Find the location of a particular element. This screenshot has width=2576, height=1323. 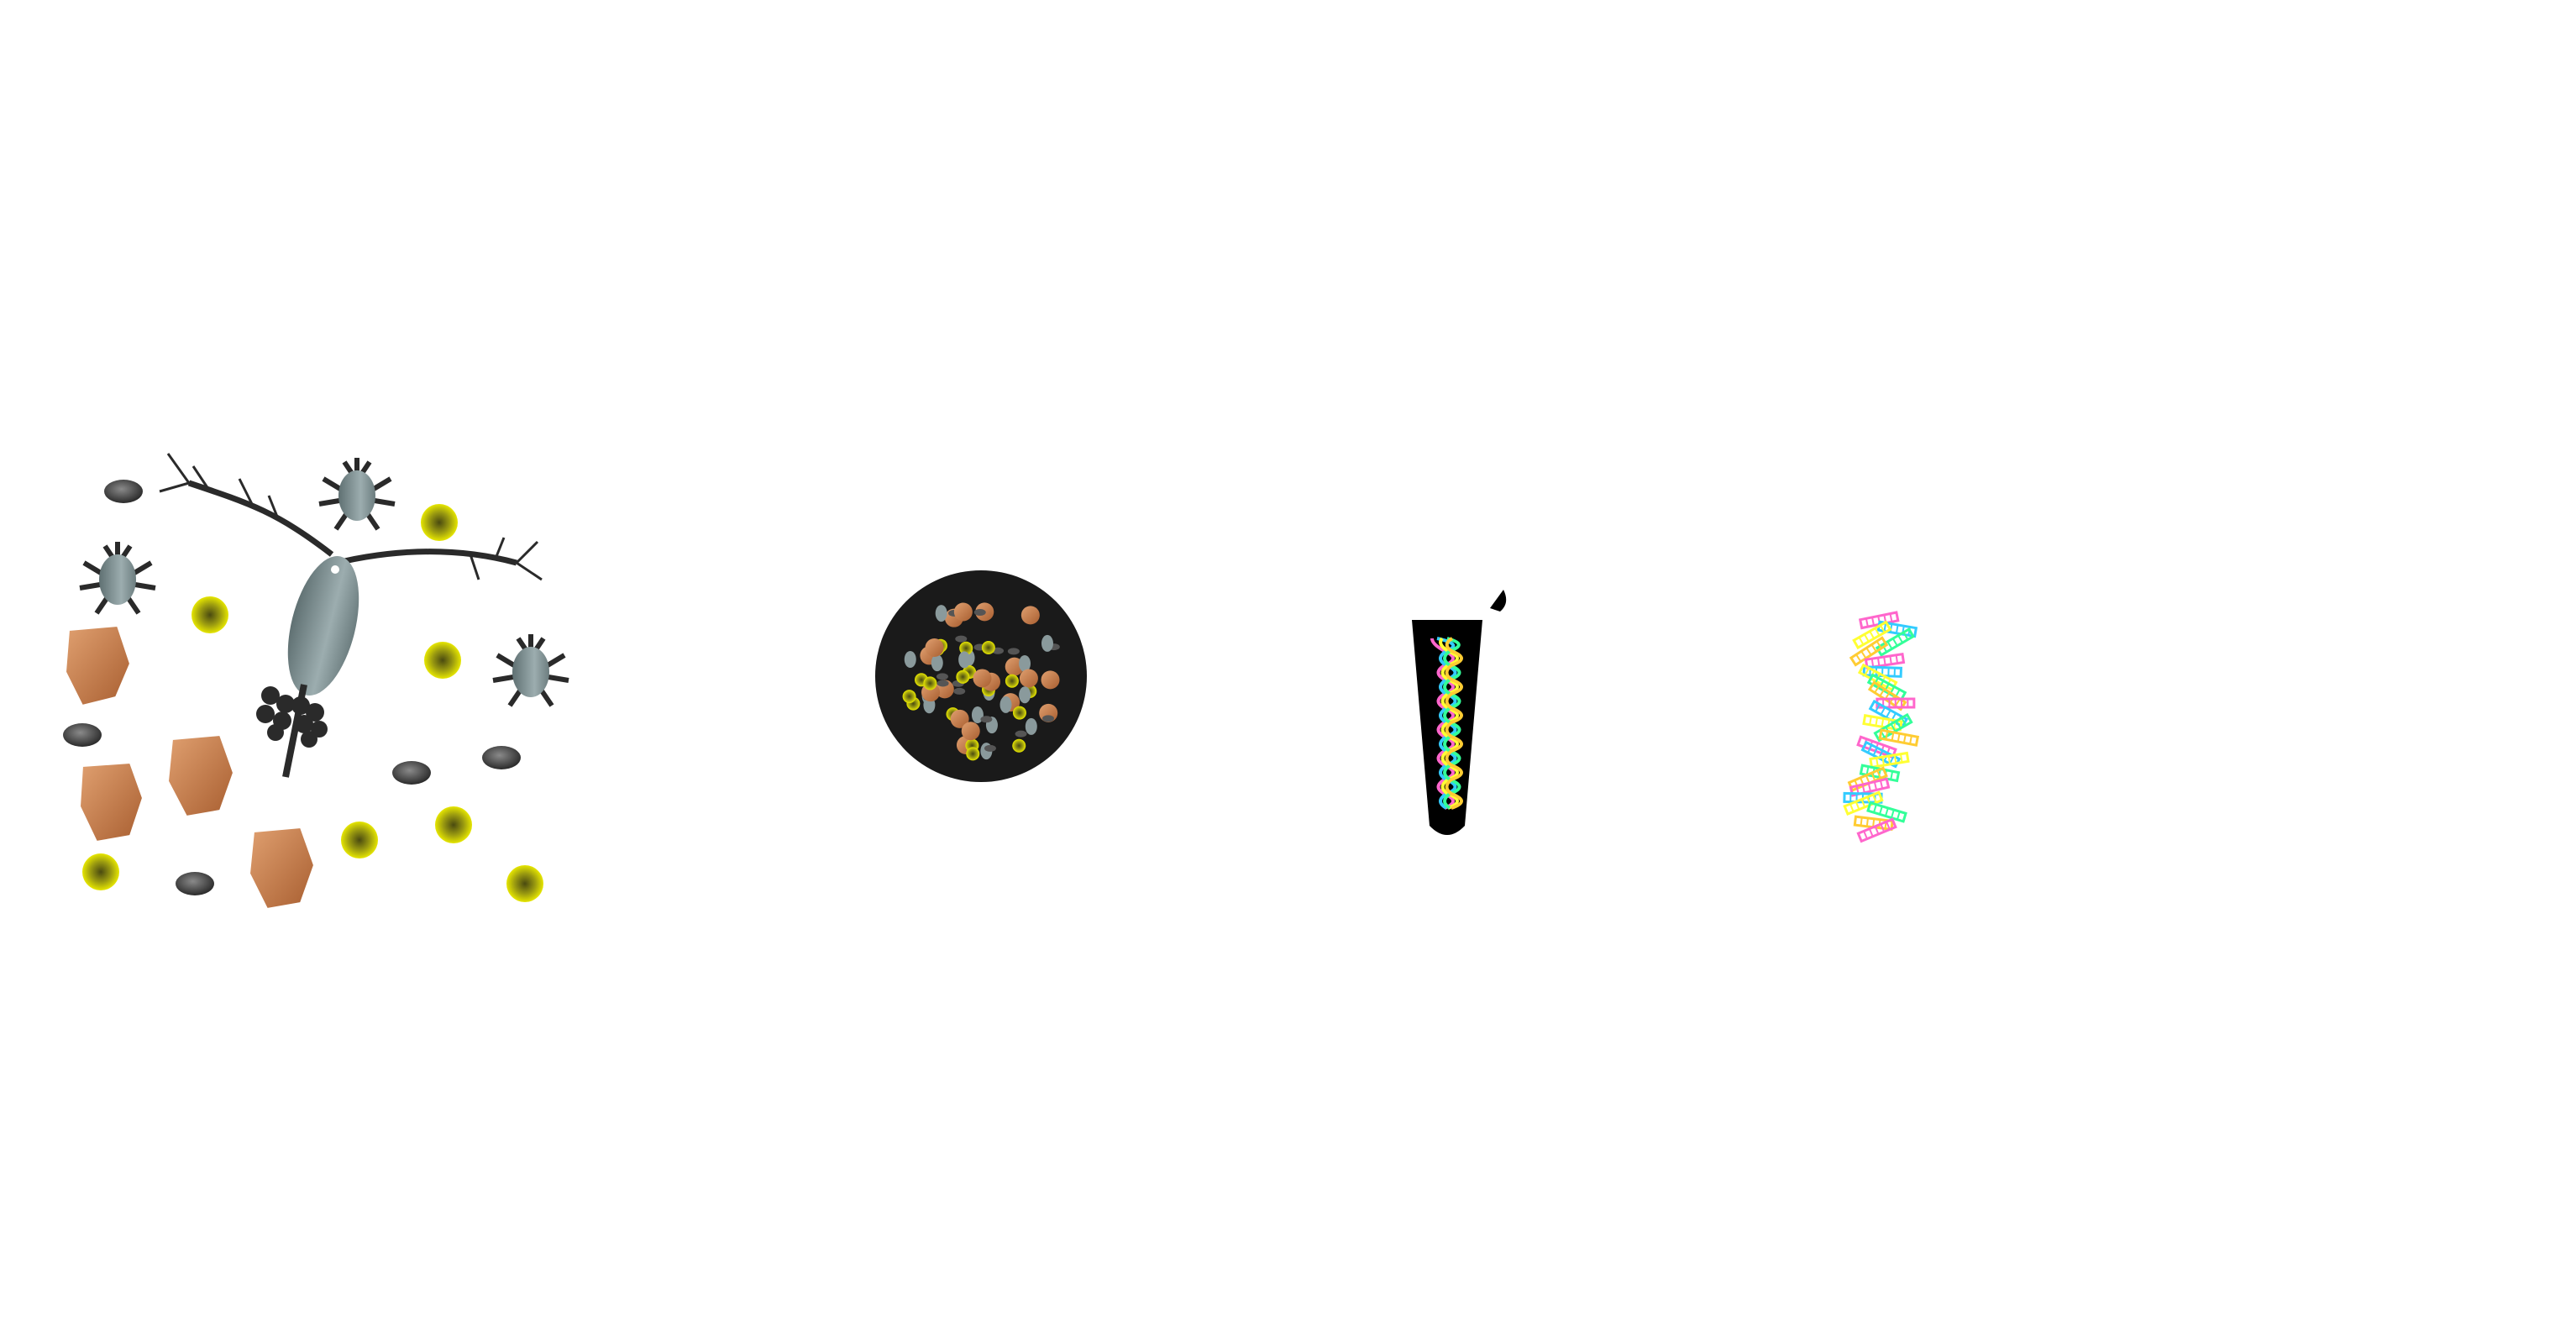

dna-extract-panel is located at coordinates (1459, 712).